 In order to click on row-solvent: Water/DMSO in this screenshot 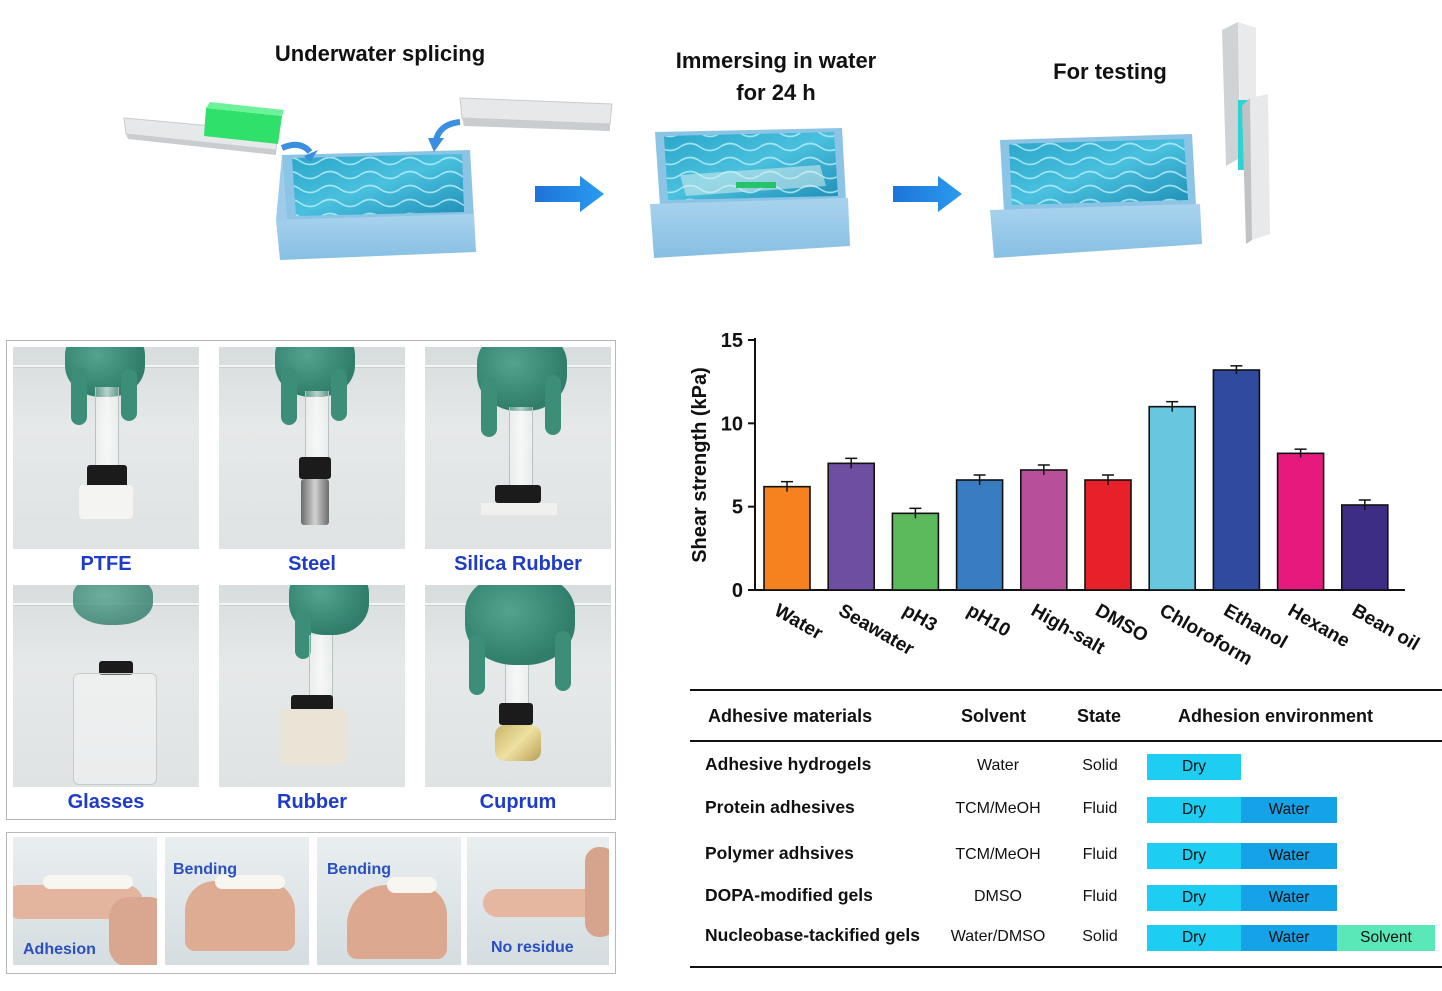, I will do `click(998, 936)`.